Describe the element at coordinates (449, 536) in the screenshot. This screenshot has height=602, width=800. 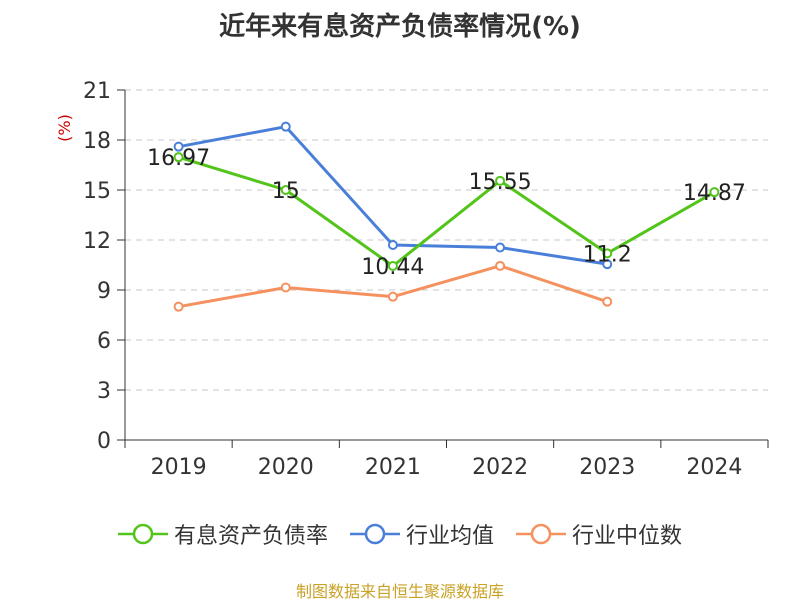
I see `legend-label: 行业均值` at that location.